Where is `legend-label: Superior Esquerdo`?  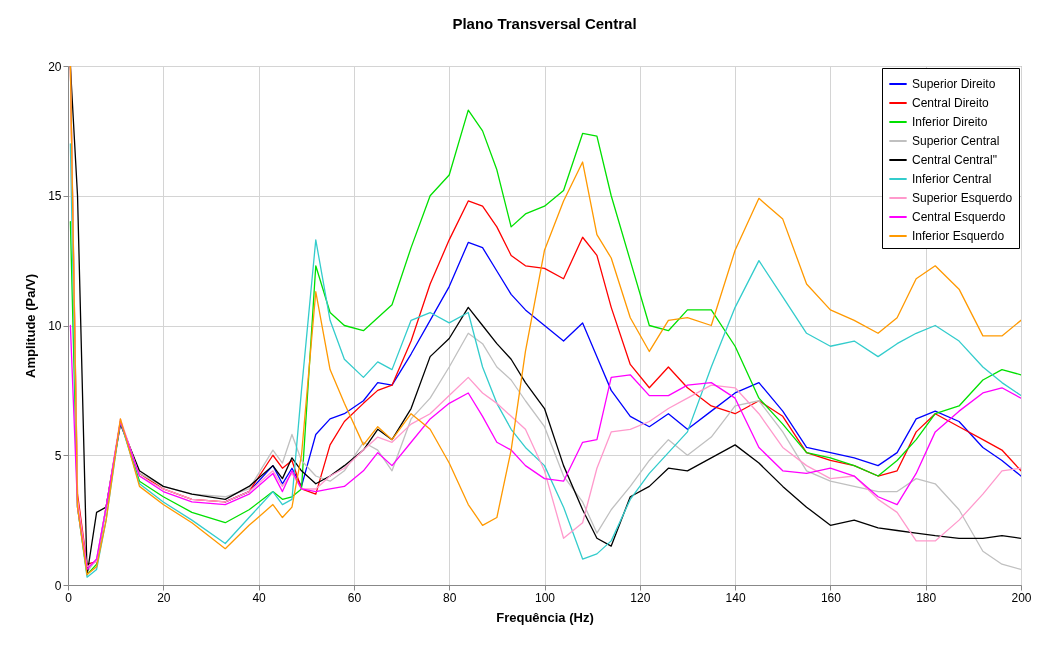 legend-label: Superior Esquerdo is located at coordinates (962, 198).